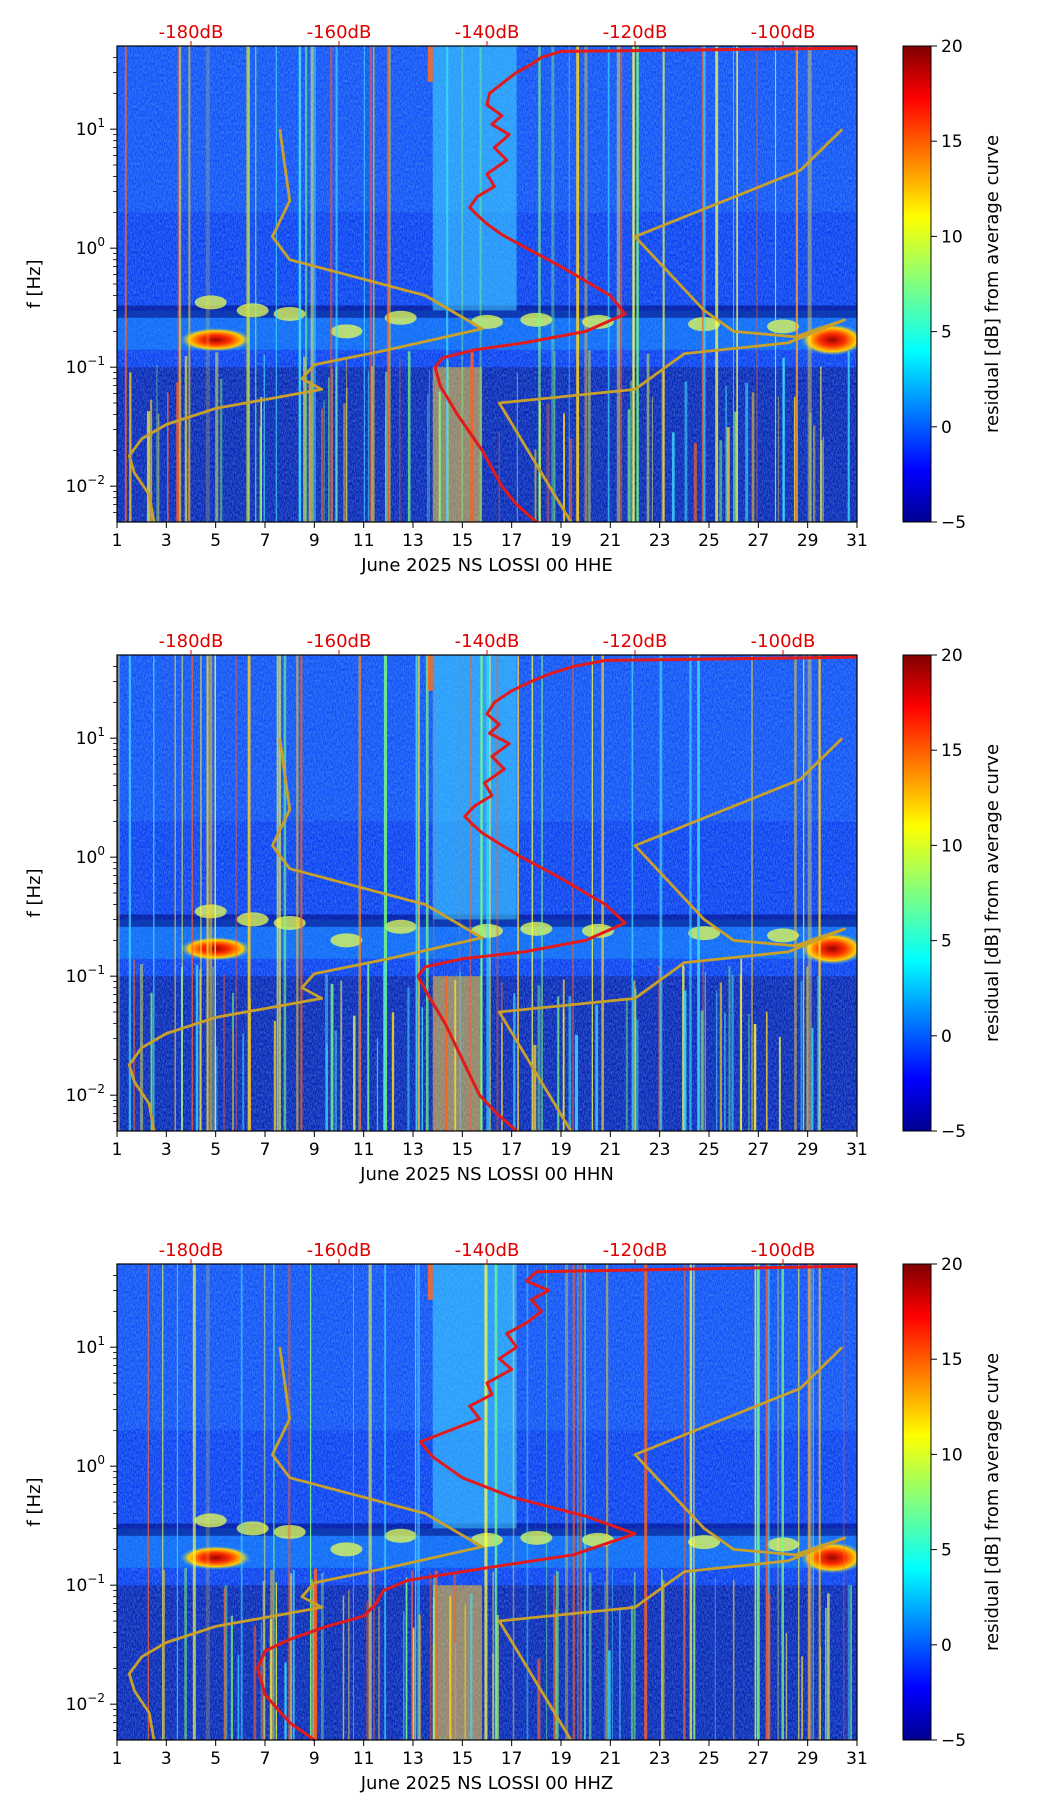  I want to click on db-label: -160dB, so click(339, 641).